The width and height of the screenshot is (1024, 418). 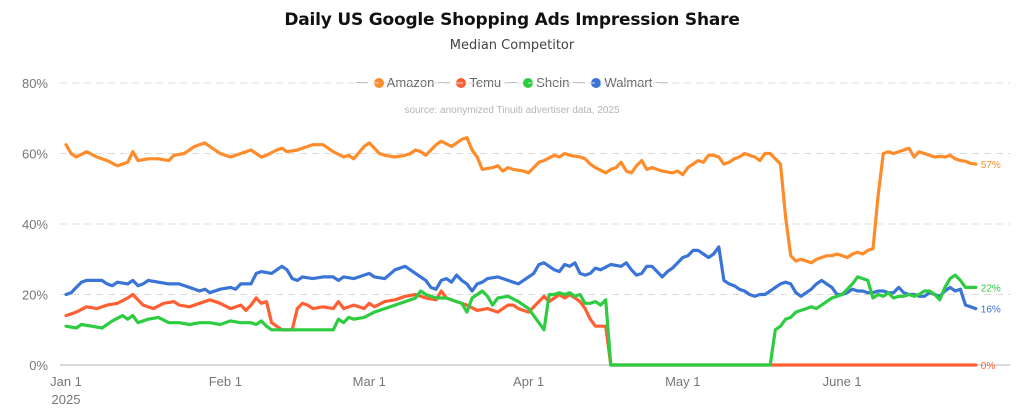 What do you see at coordinates (988, 366) in the screenshot?
I see `end-label-temu: 0%` at bounding box center [988, 366].